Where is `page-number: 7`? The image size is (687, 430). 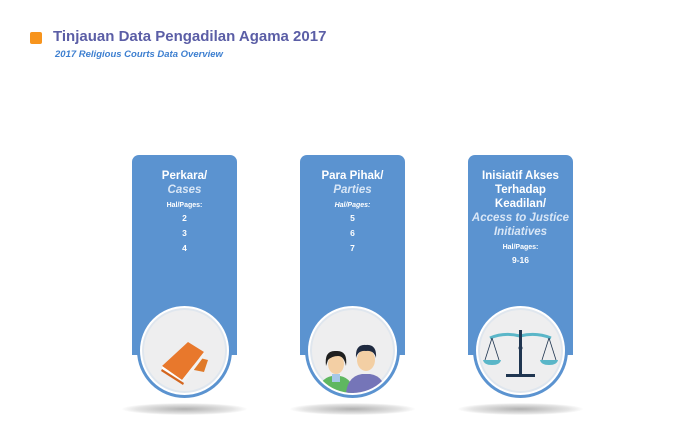 page-number: 7 is located at coordinates (352, 248).